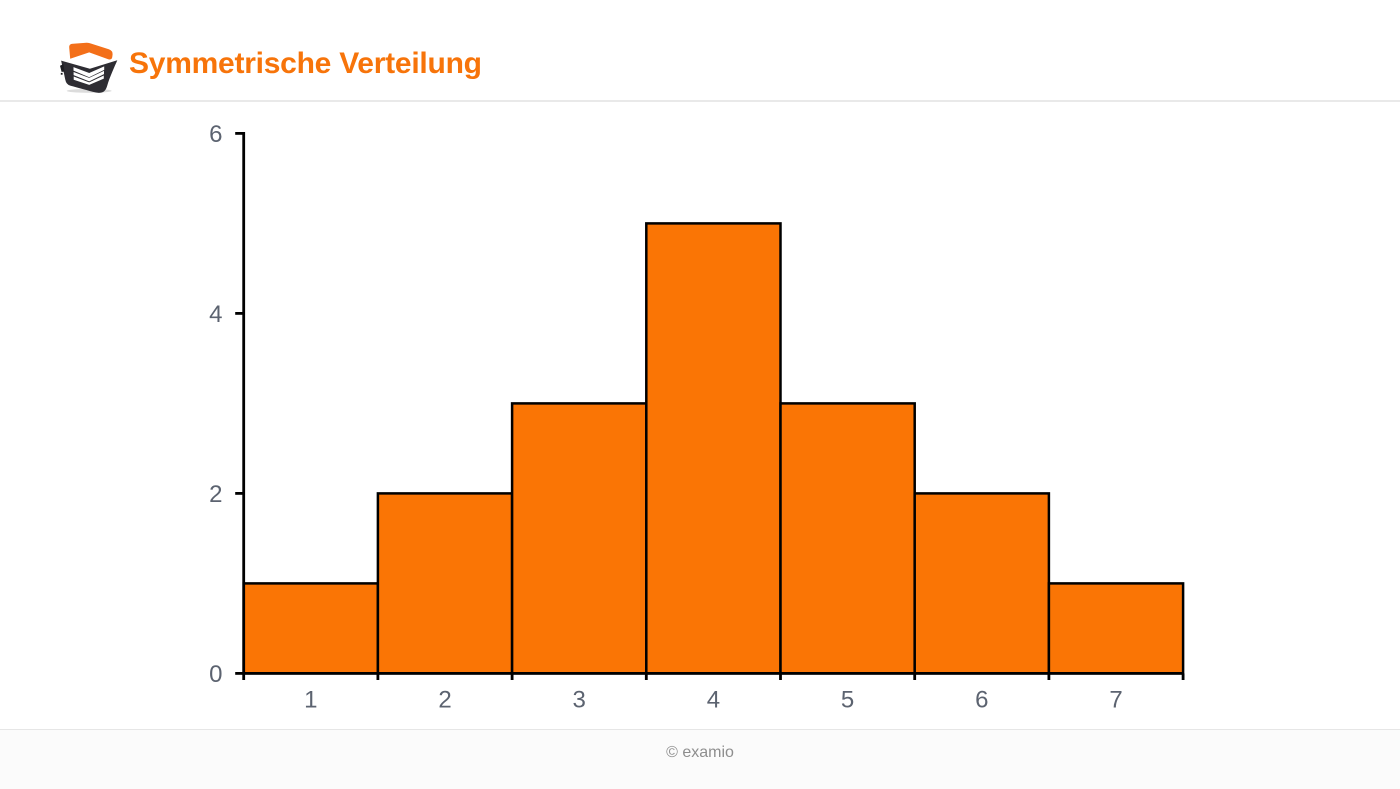 Image resolution: width=1400 pixels, height=789 pixels. I want to click on svg-text: 5, so click(847, 700).